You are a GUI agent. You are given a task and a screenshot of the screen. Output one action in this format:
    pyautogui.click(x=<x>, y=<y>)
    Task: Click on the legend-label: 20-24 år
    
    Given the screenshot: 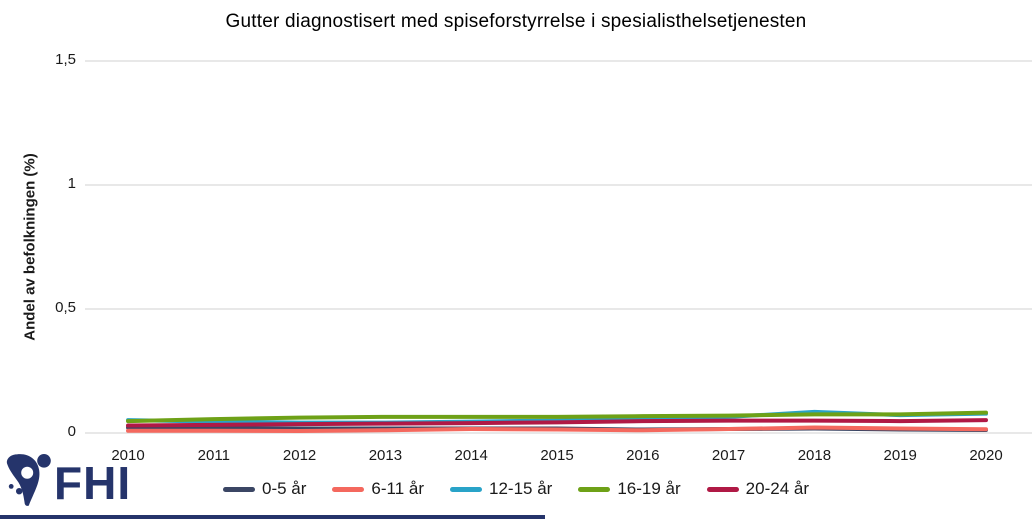 What is the action you would take?
    pyautogui.click(x=777, y=488)
    